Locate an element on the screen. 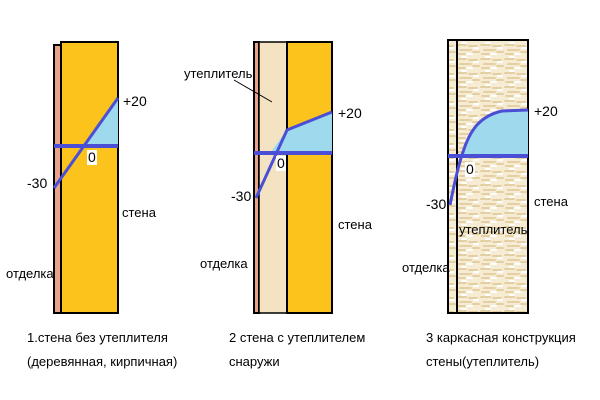 The width and height of the screenshot is (600, 400). panel-2-insulation-layer is located at coordinates (273, 177).